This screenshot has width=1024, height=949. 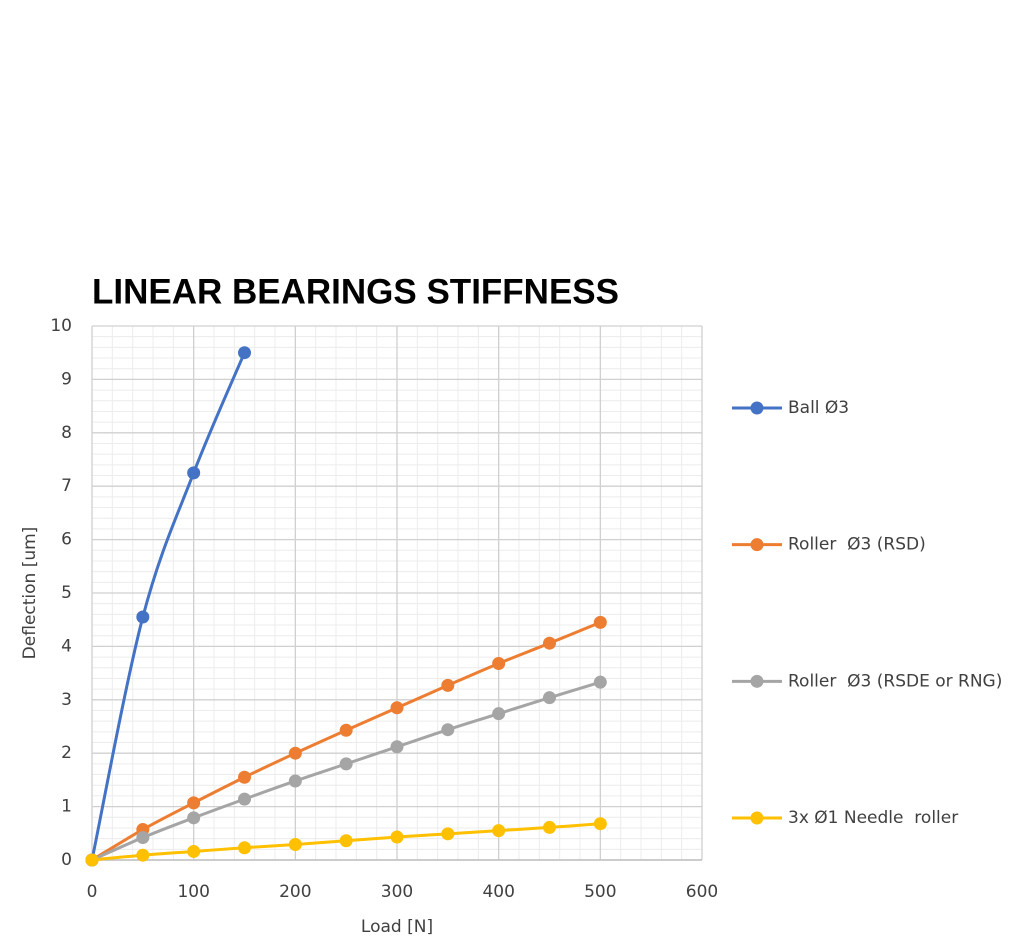 I want to click on y-tick-label: 3, so click(x=66, y=700).